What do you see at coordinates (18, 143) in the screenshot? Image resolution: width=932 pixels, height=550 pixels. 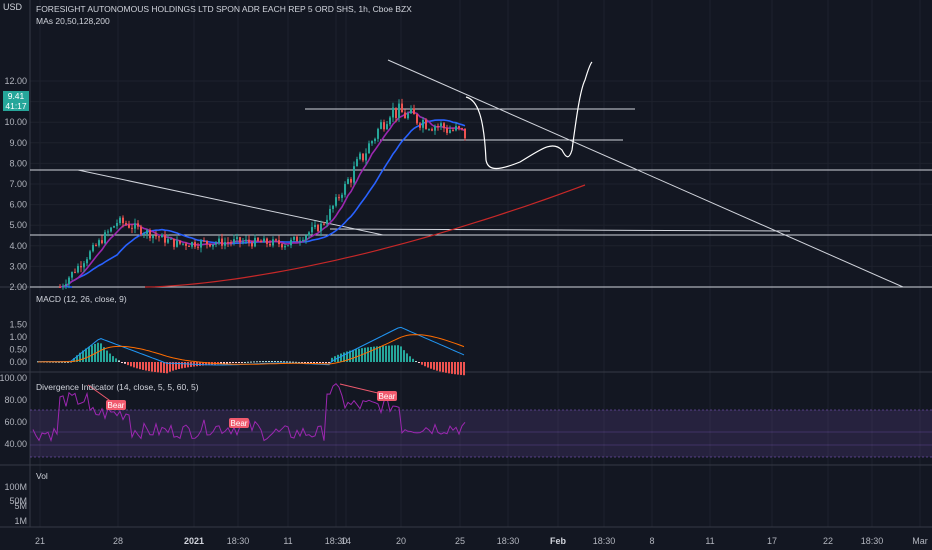 I see `price-tick-label: 9.00` at bounding box center [18, 143].